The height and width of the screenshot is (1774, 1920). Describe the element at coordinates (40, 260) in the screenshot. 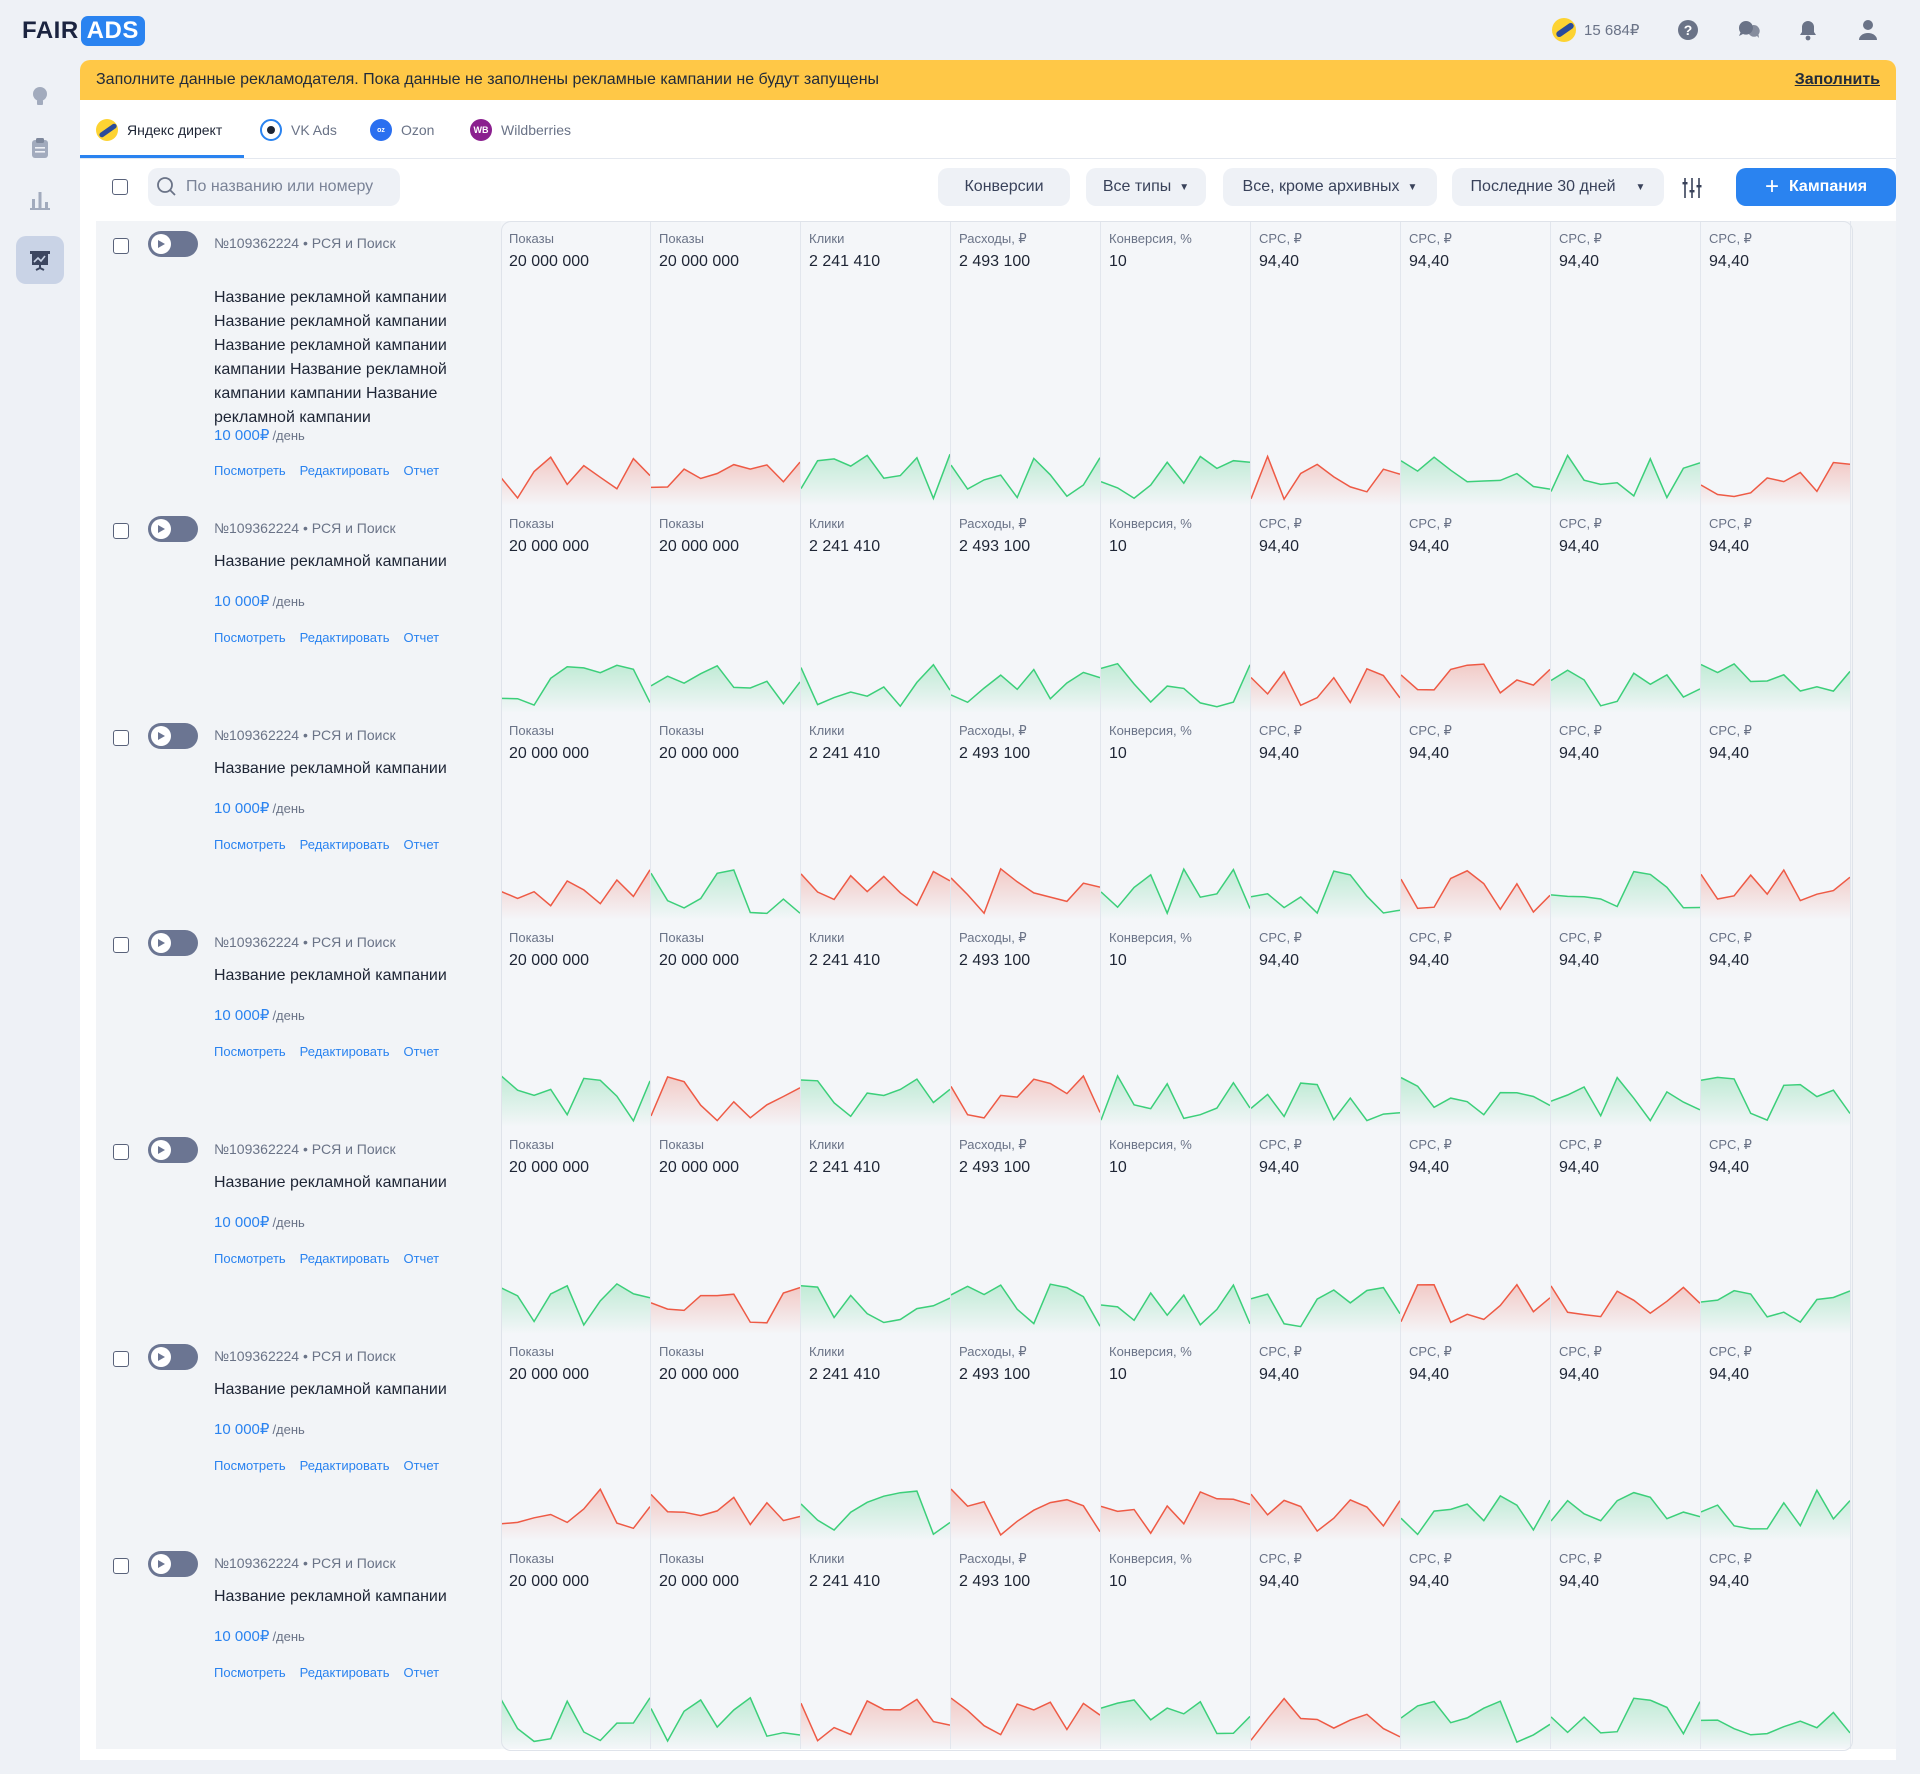

I see `sidebar-item-campaigns` at that location.